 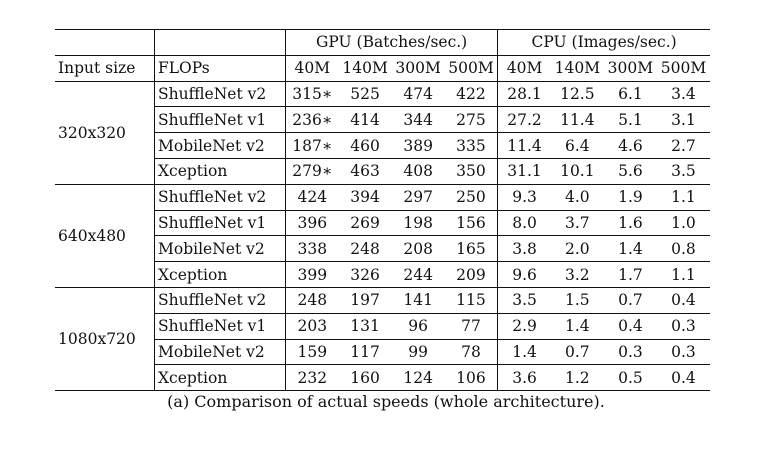 I want to click on cpu-value-cell: 3.8, so click(x=524, y=249).